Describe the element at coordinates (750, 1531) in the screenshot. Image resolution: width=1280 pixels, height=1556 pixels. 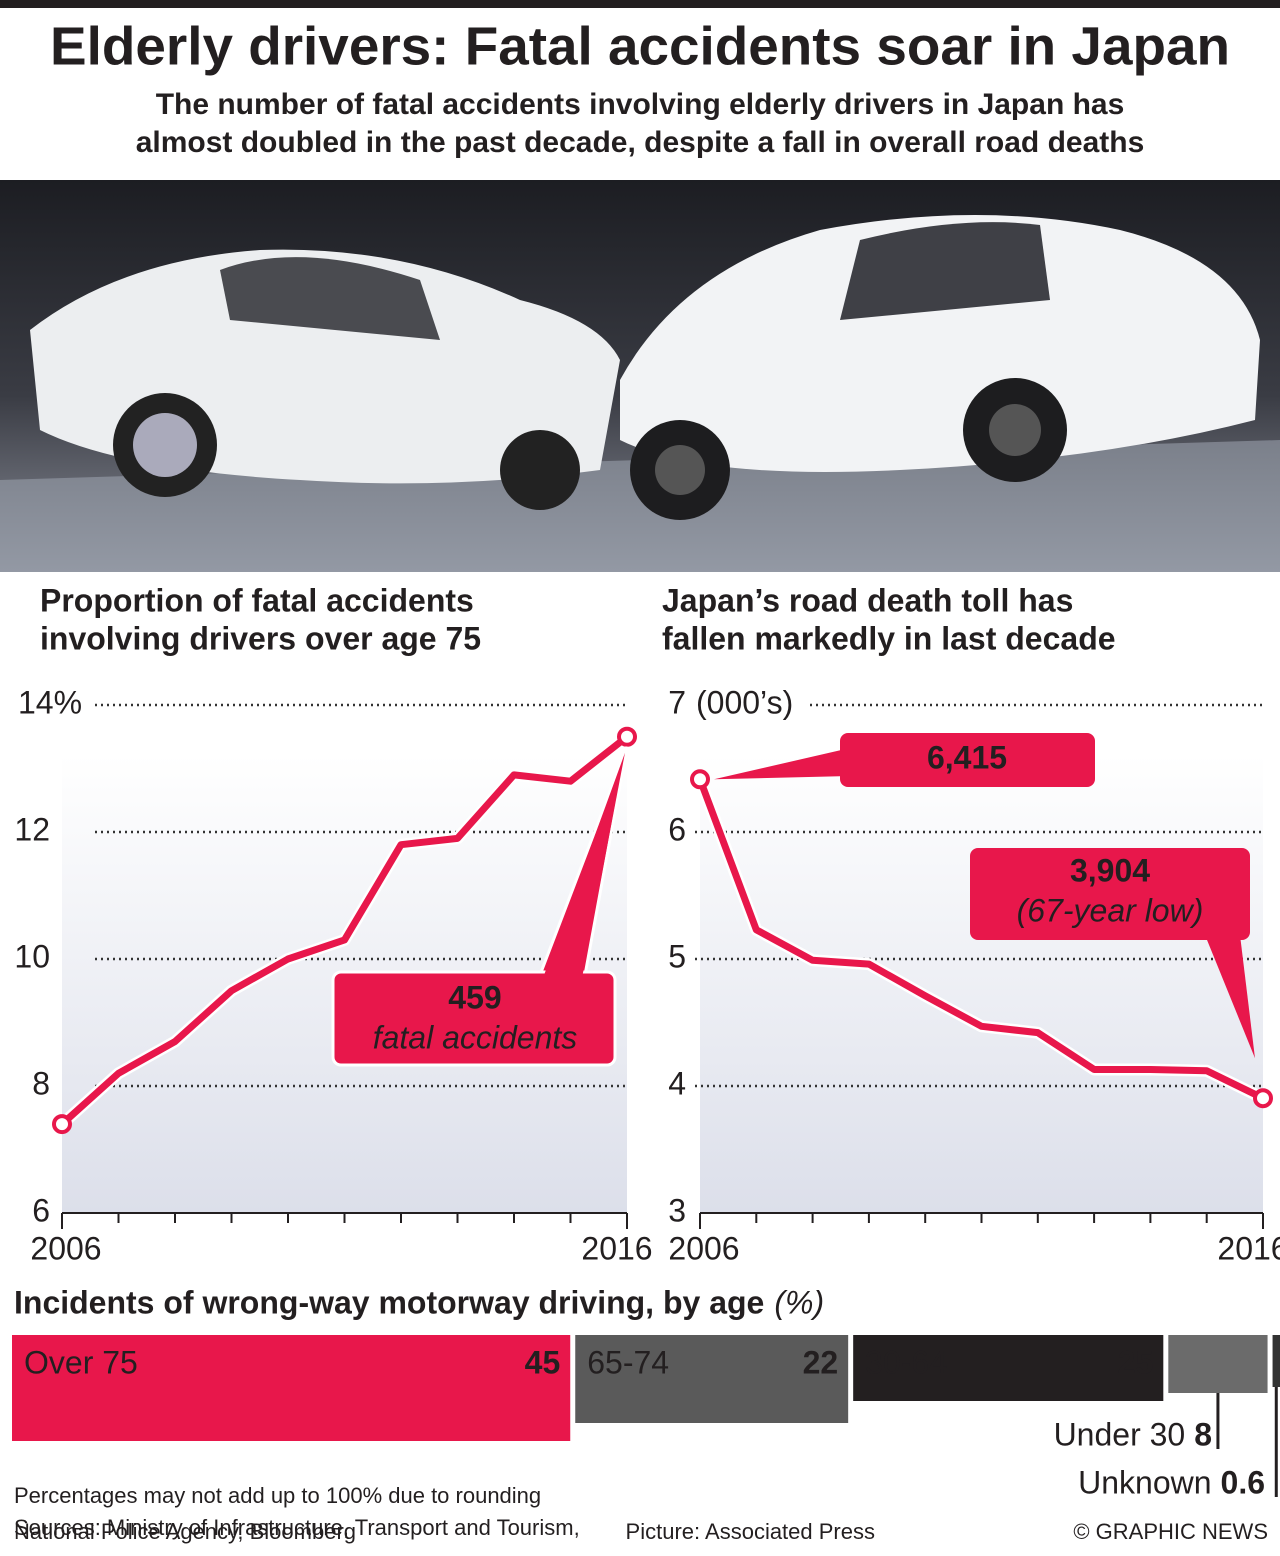
I see `picture-credit: Picture: Associated Press` at that location.